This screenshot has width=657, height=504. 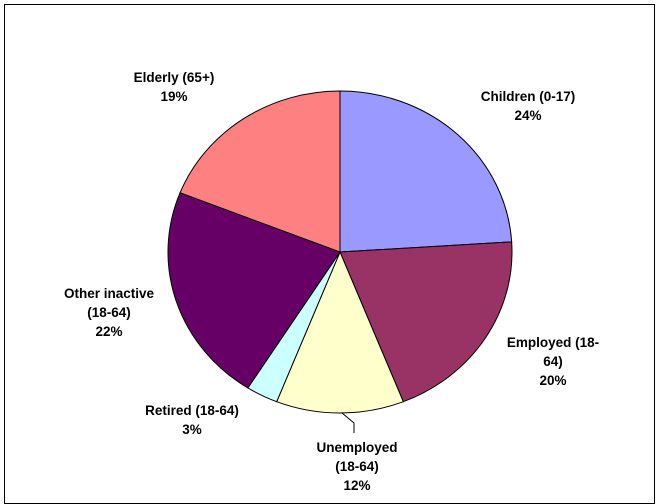 I want to click on slice-label-line: Elderly (65+), so click(x=174, y=77).